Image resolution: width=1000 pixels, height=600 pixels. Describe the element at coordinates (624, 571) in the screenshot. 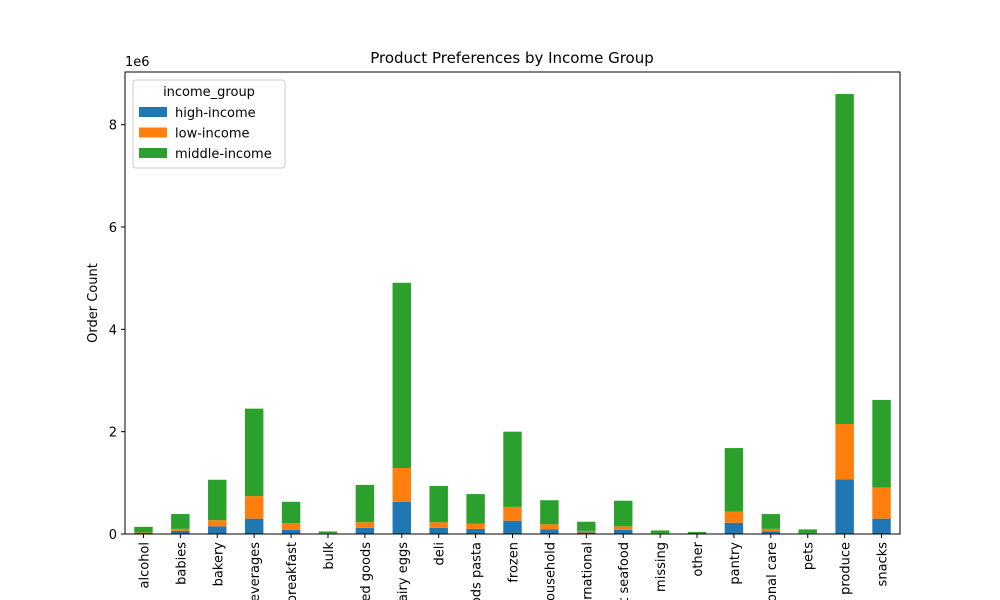

I see `x-tick-label: meat seafood` at that location.